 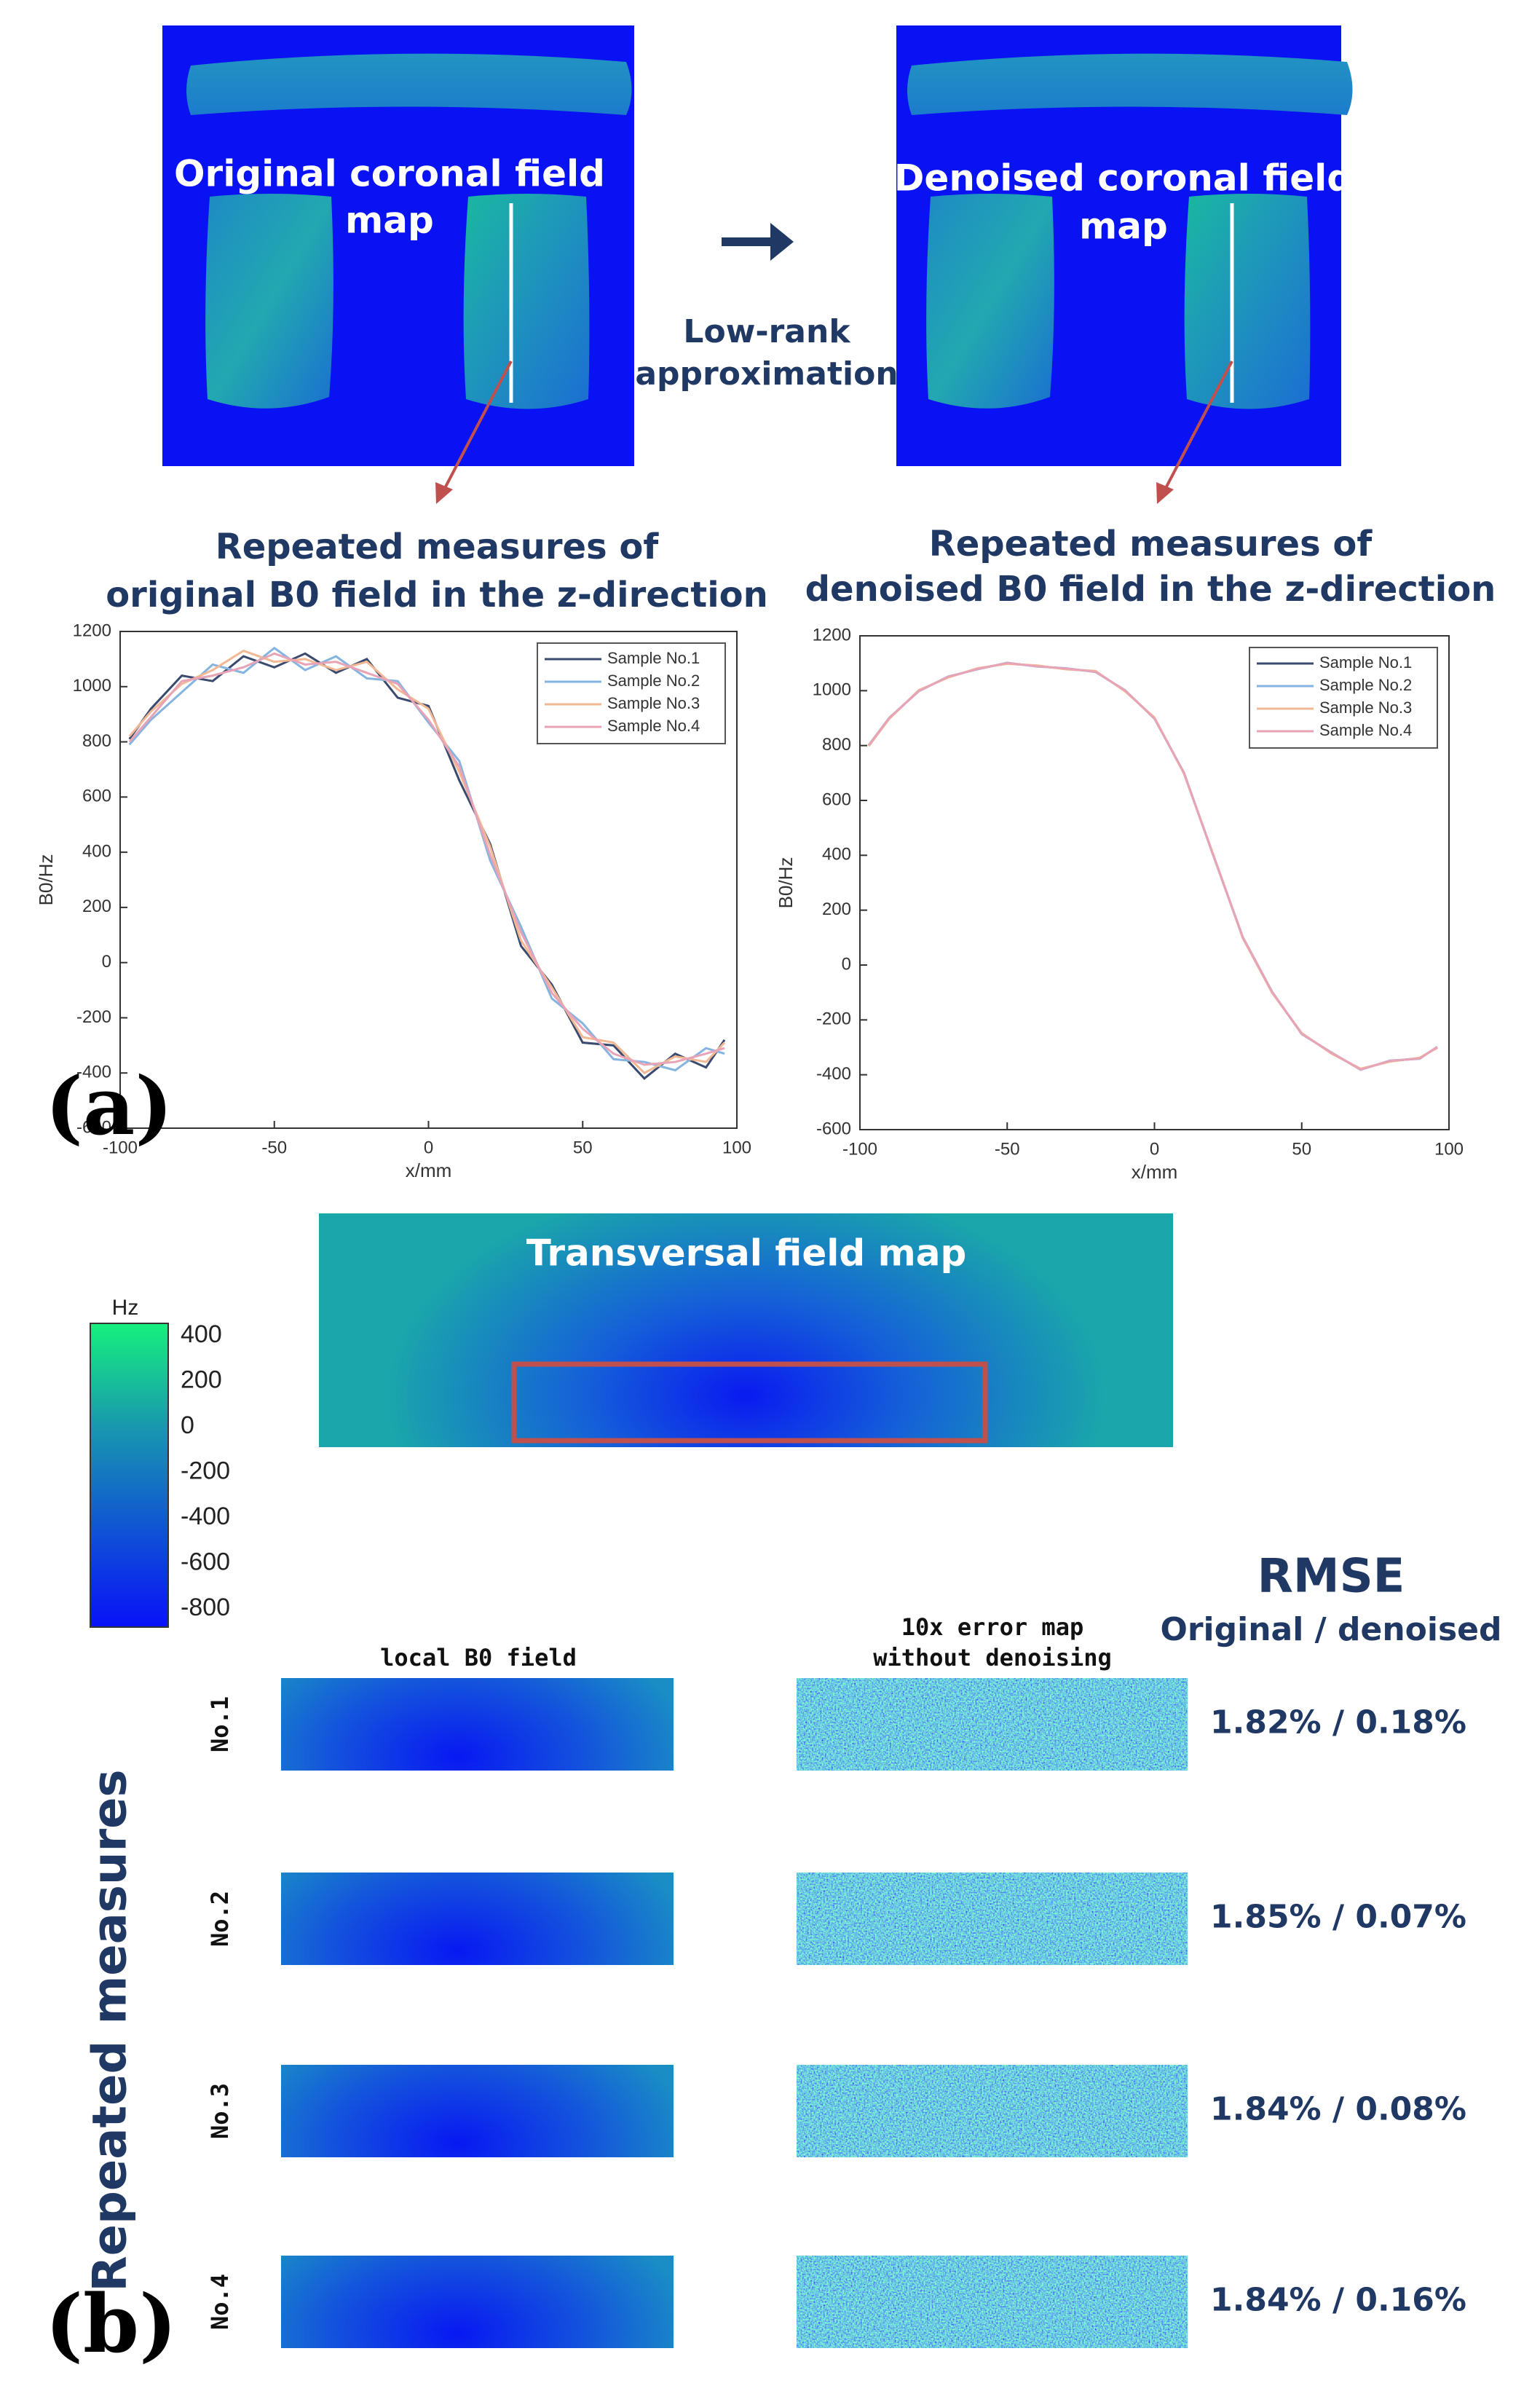 I want to click on chart-title: denoised B0 field in the z-direction, so click(x=1150, y=589).